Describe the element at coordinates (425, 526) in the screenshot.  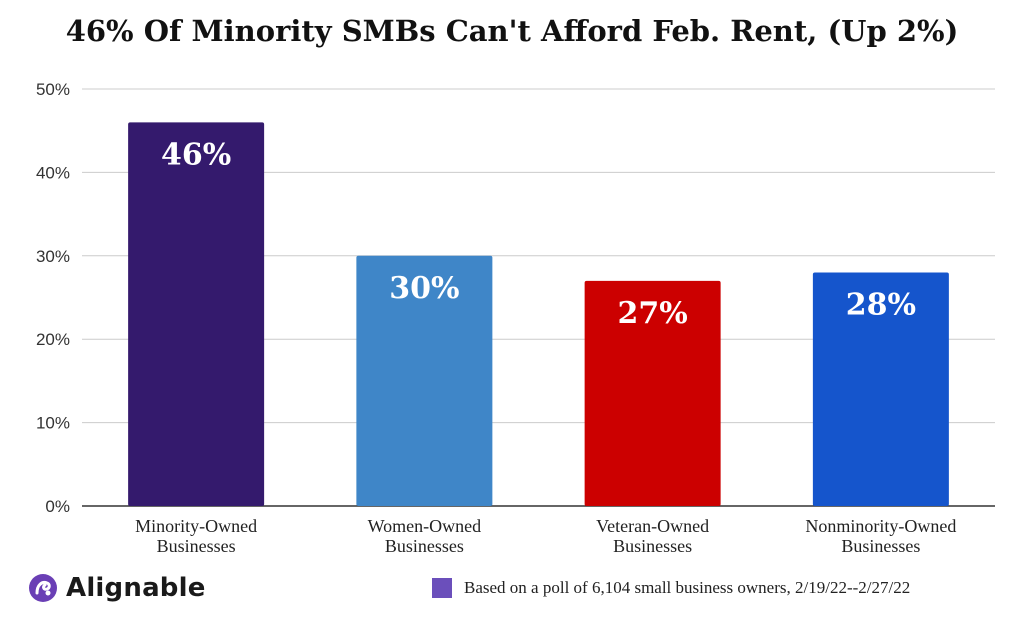
I see `x-tick-label: Women-Owned` at that location.